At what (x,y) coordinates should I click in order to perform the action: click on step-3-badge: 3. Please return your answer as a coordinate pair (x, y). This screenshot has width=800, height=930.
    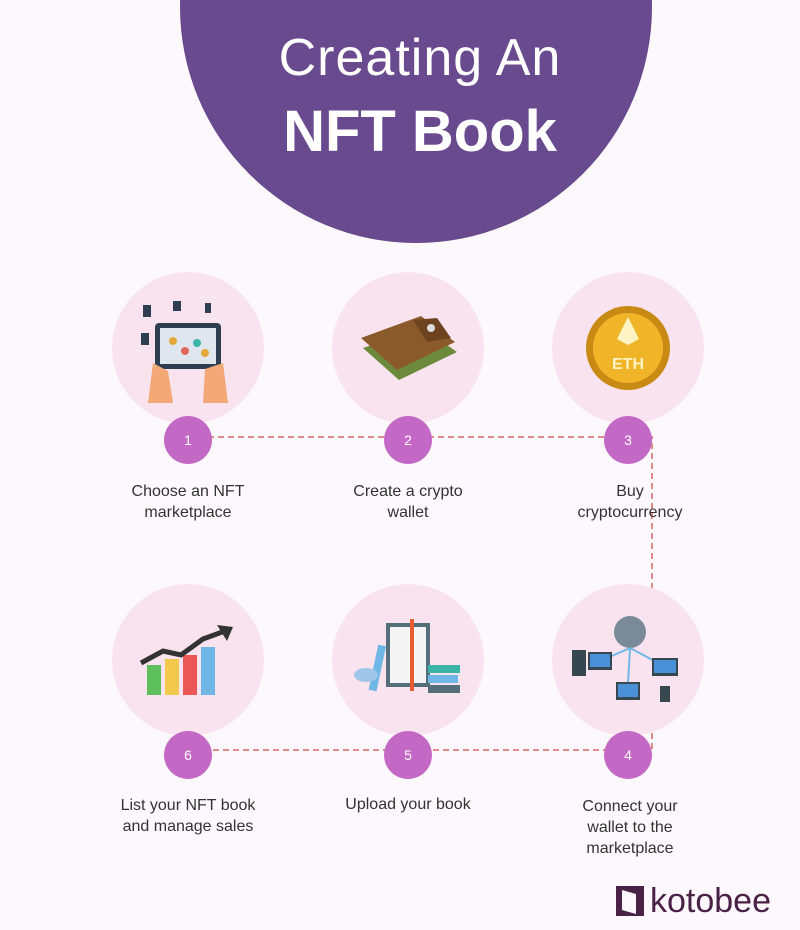
    Looking at the image, I should click on (628, 440).